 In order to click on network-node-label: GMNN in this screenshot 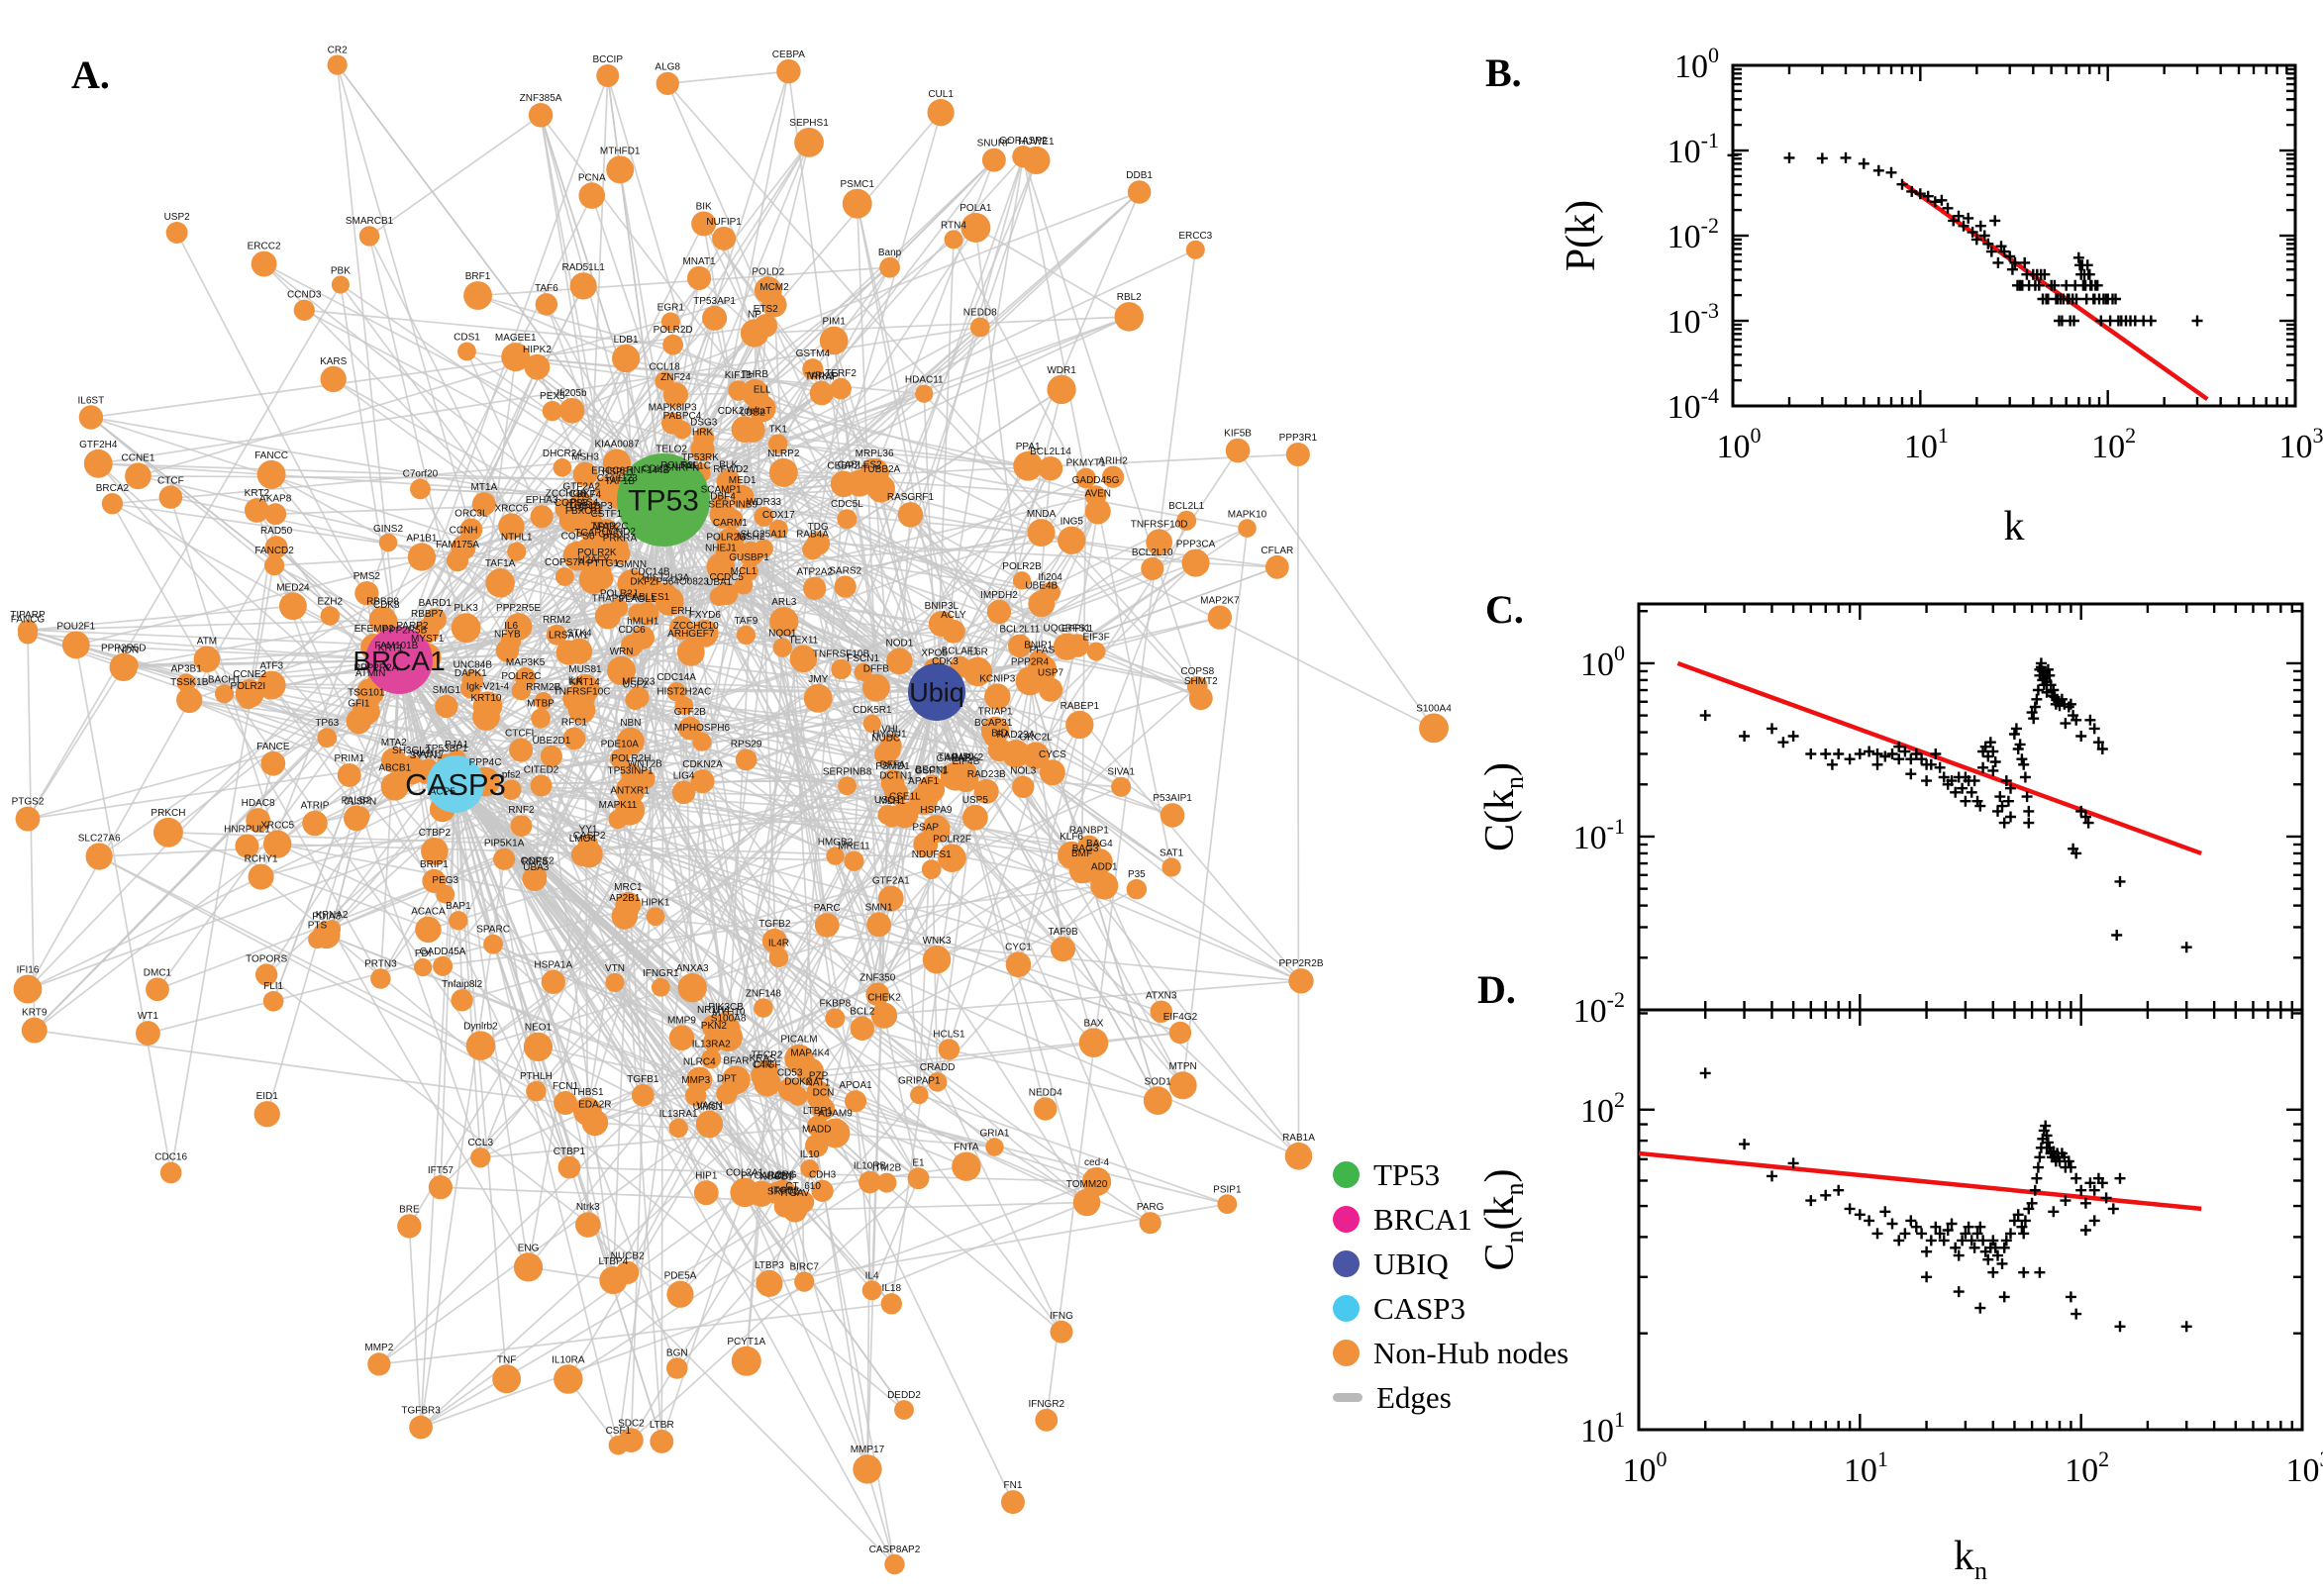, I will do `click(633, 564)`.